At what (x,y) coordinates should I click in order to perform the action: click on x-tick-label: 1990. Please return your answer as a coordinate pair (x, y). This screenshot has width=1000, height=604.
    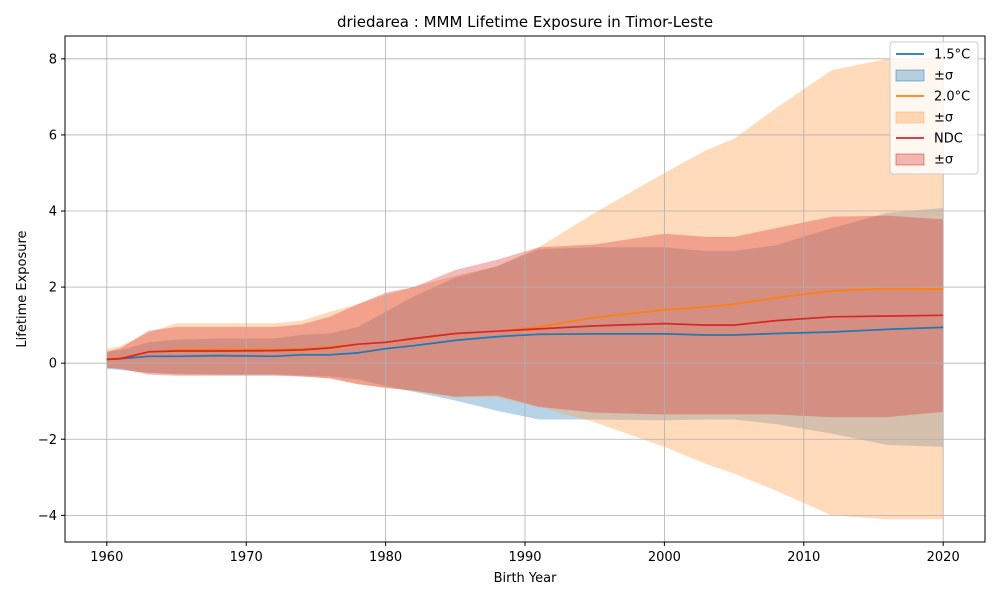
    Looking at the image, I should click on (524, 557).